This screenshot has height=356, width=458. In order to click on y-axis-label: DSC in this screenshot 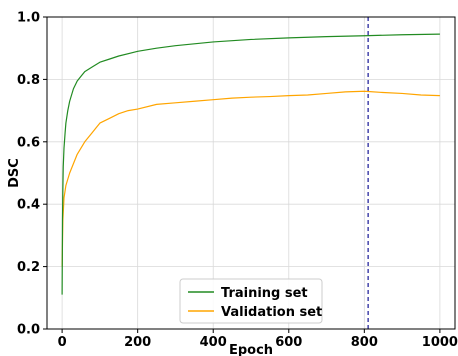, I will do `click(14, 173)`.